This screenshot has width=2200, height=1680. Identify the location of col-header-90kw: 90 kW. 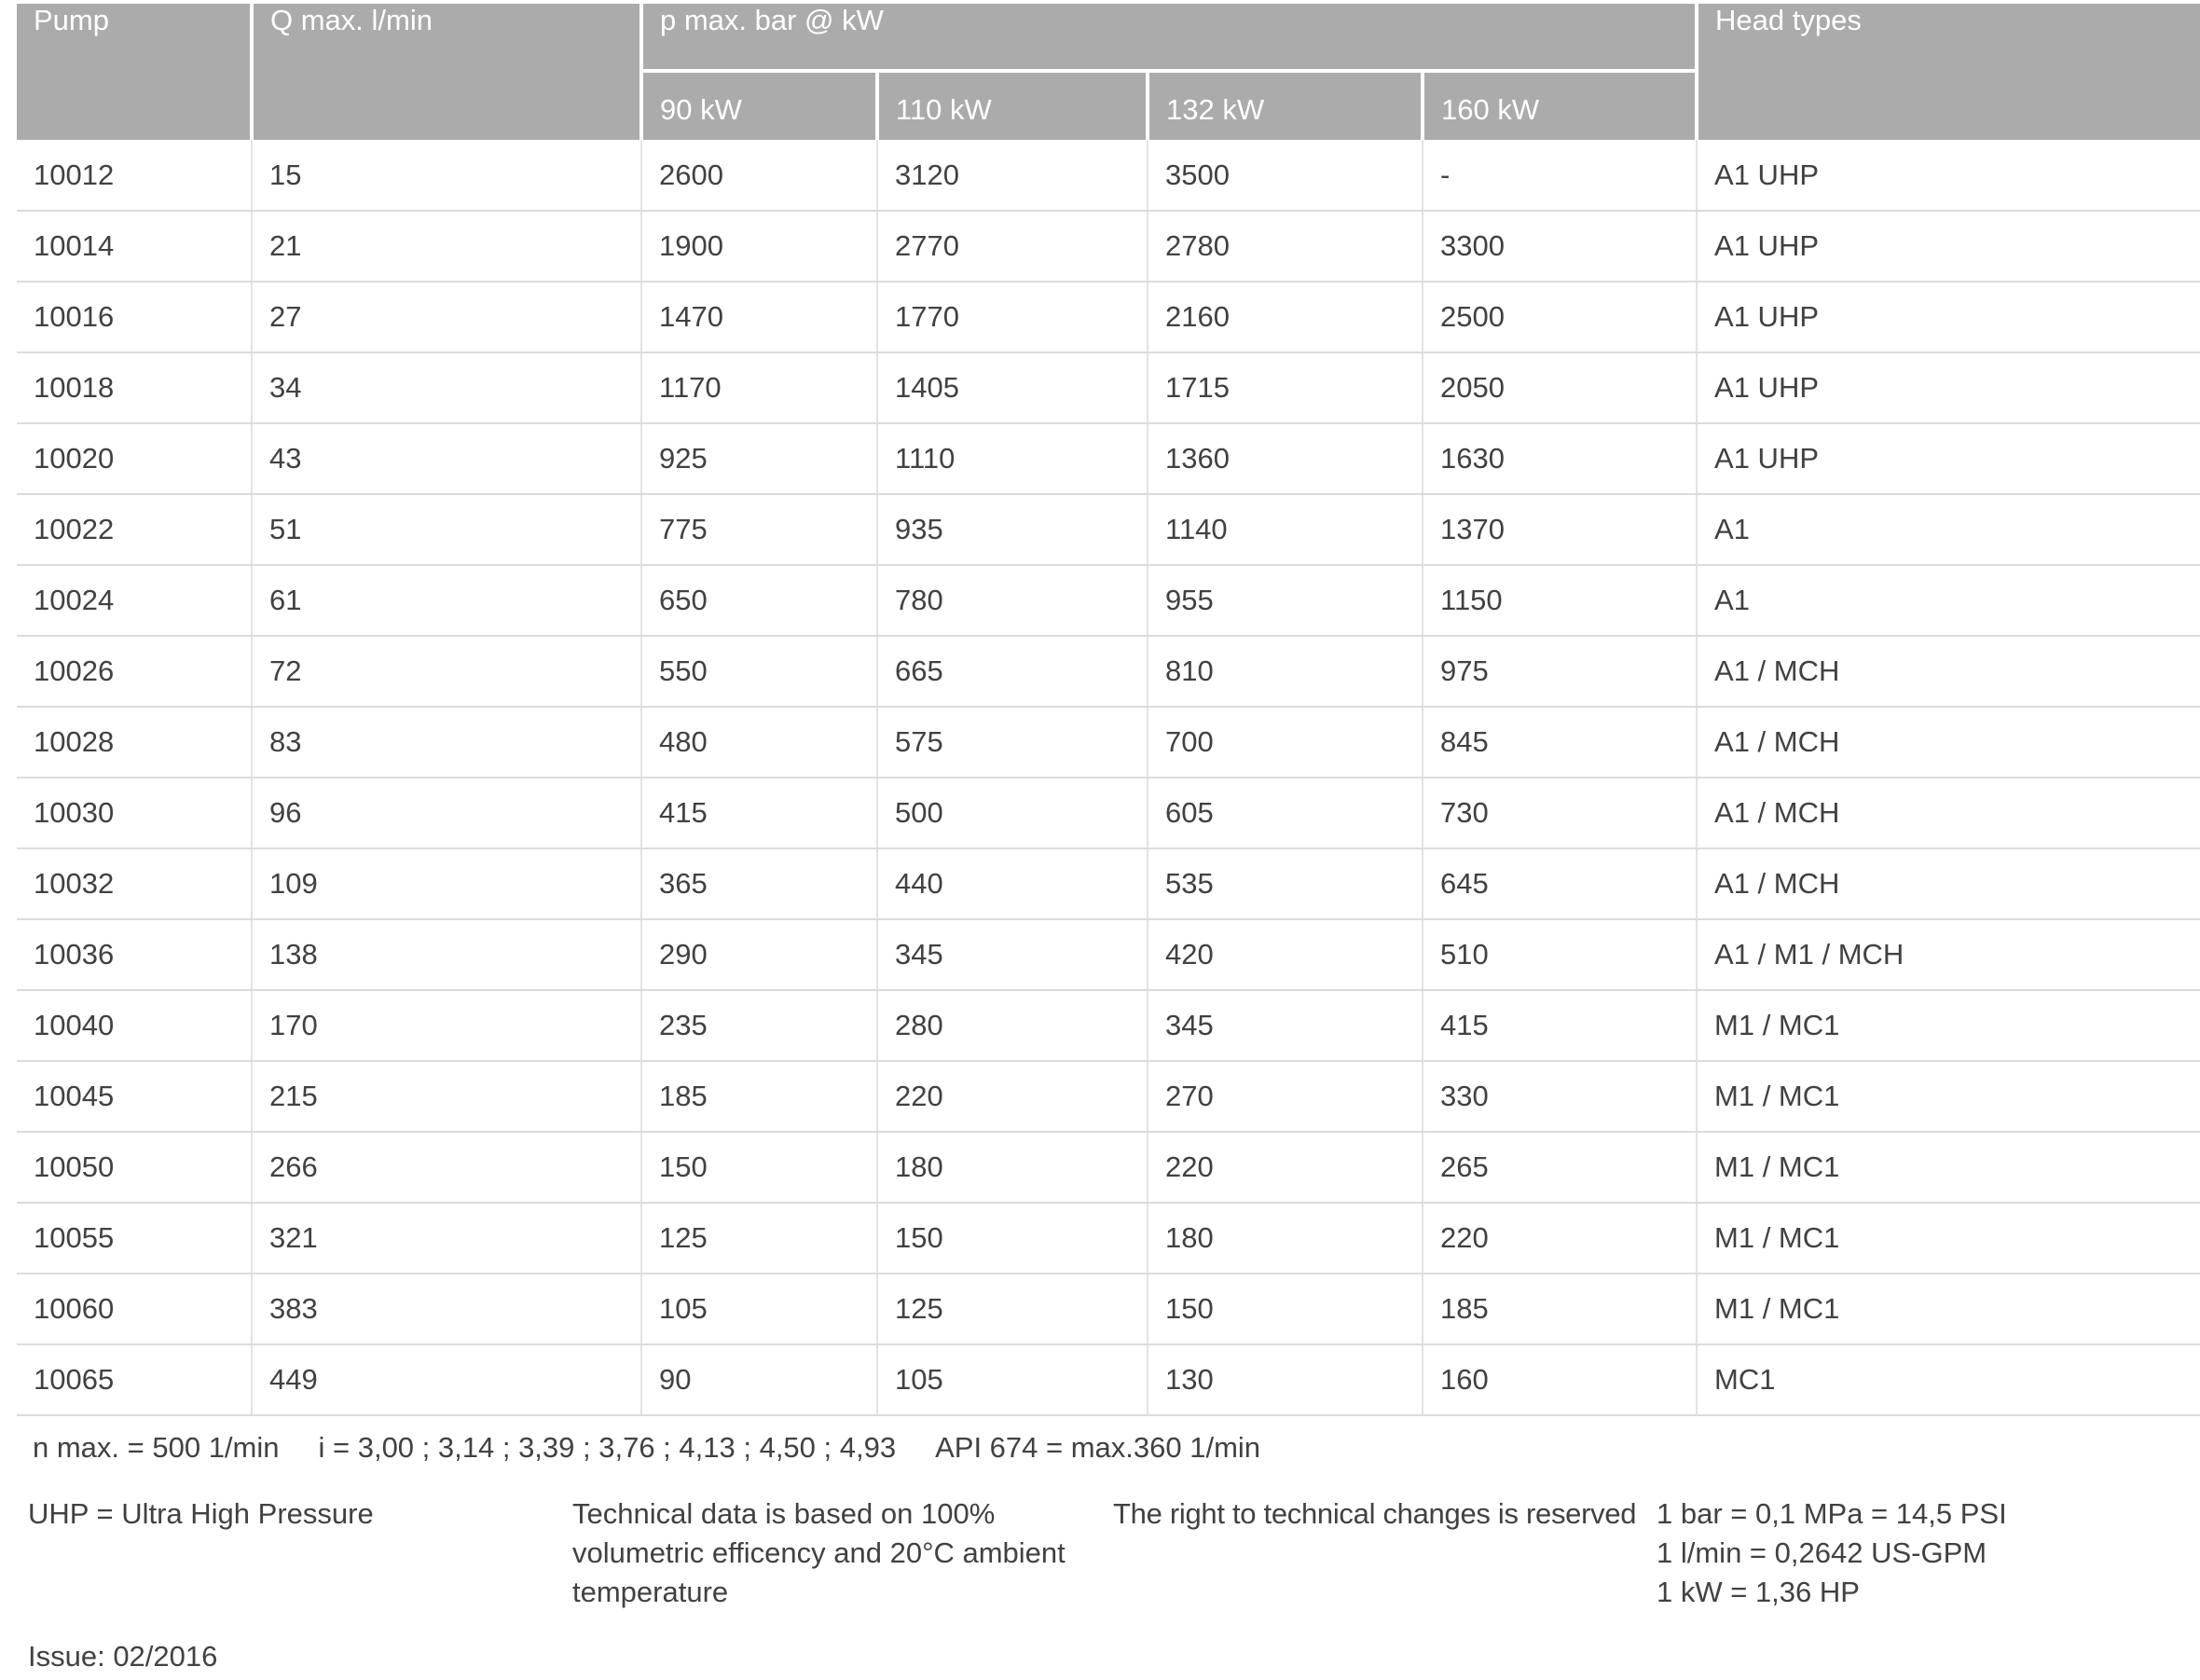
(760, 104).